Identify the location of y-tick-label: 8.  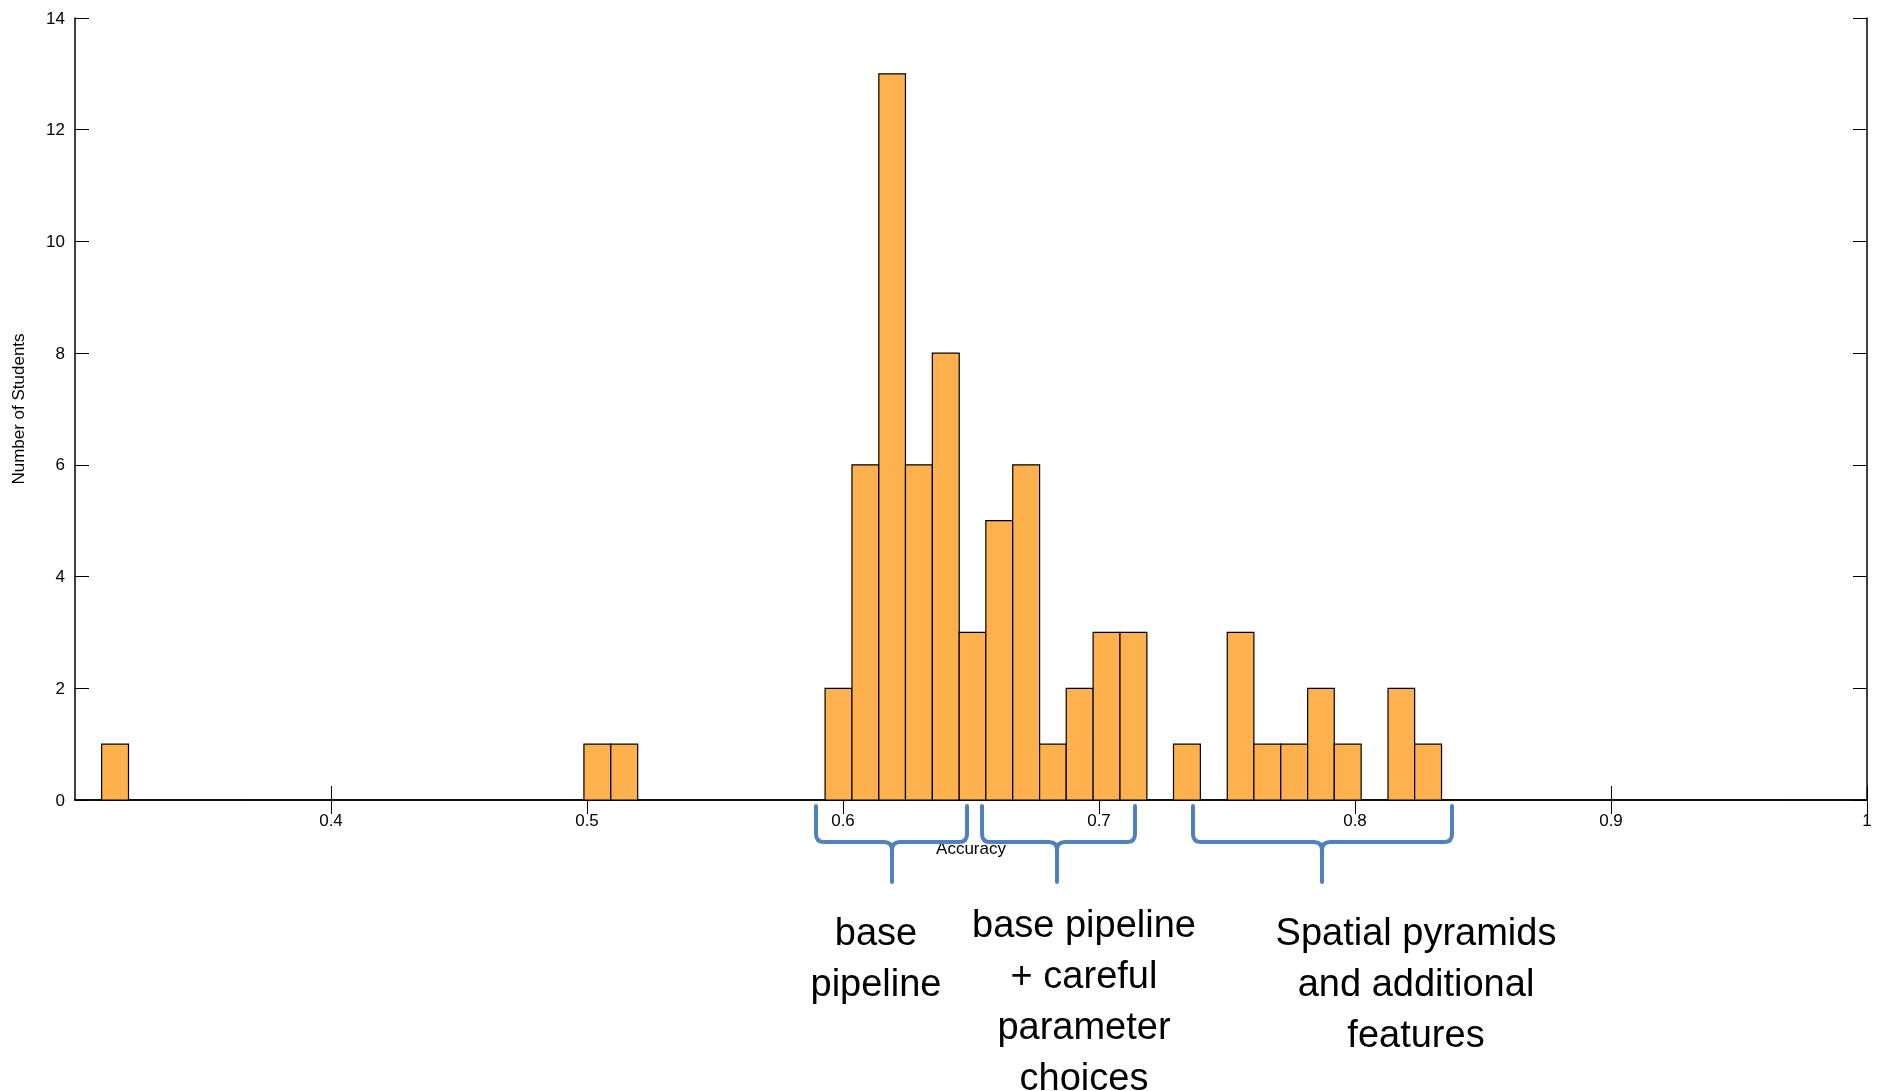
(60, 353).